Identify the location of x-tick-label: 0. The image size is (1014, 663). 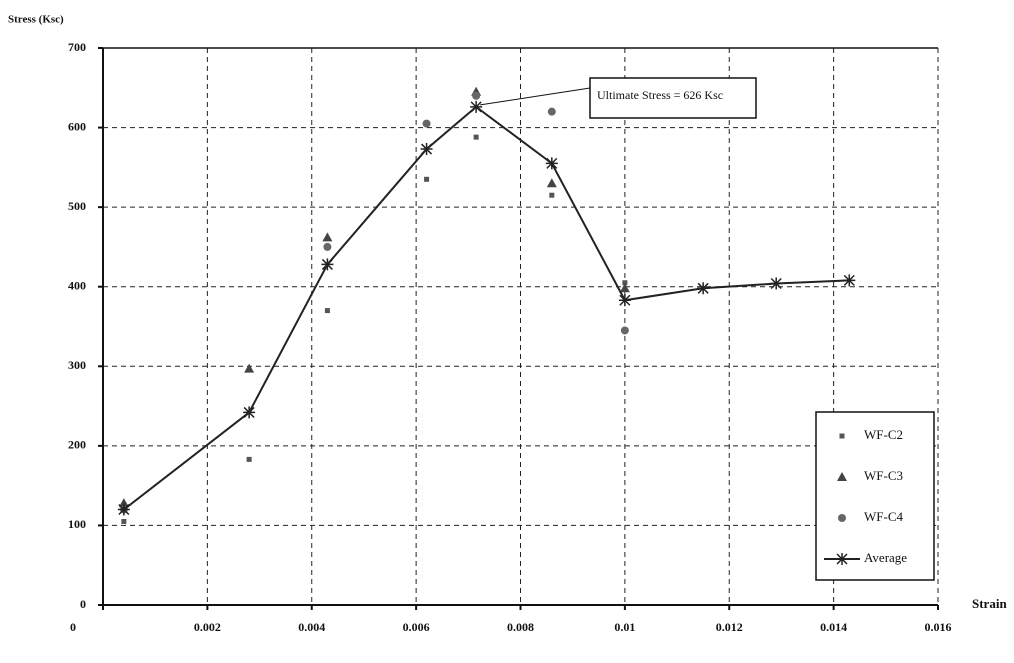
(73, 627).